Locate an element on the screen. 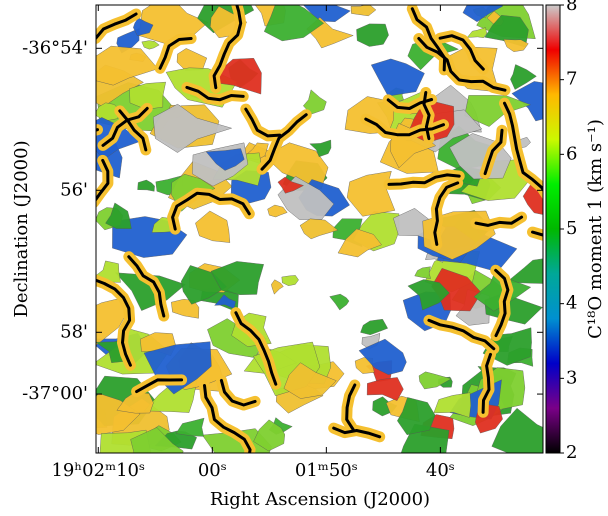 Image resolution: width=608 pixels, height=516 pixels. colorbar-tick-label: 5 is located at coordinates (571, 228).